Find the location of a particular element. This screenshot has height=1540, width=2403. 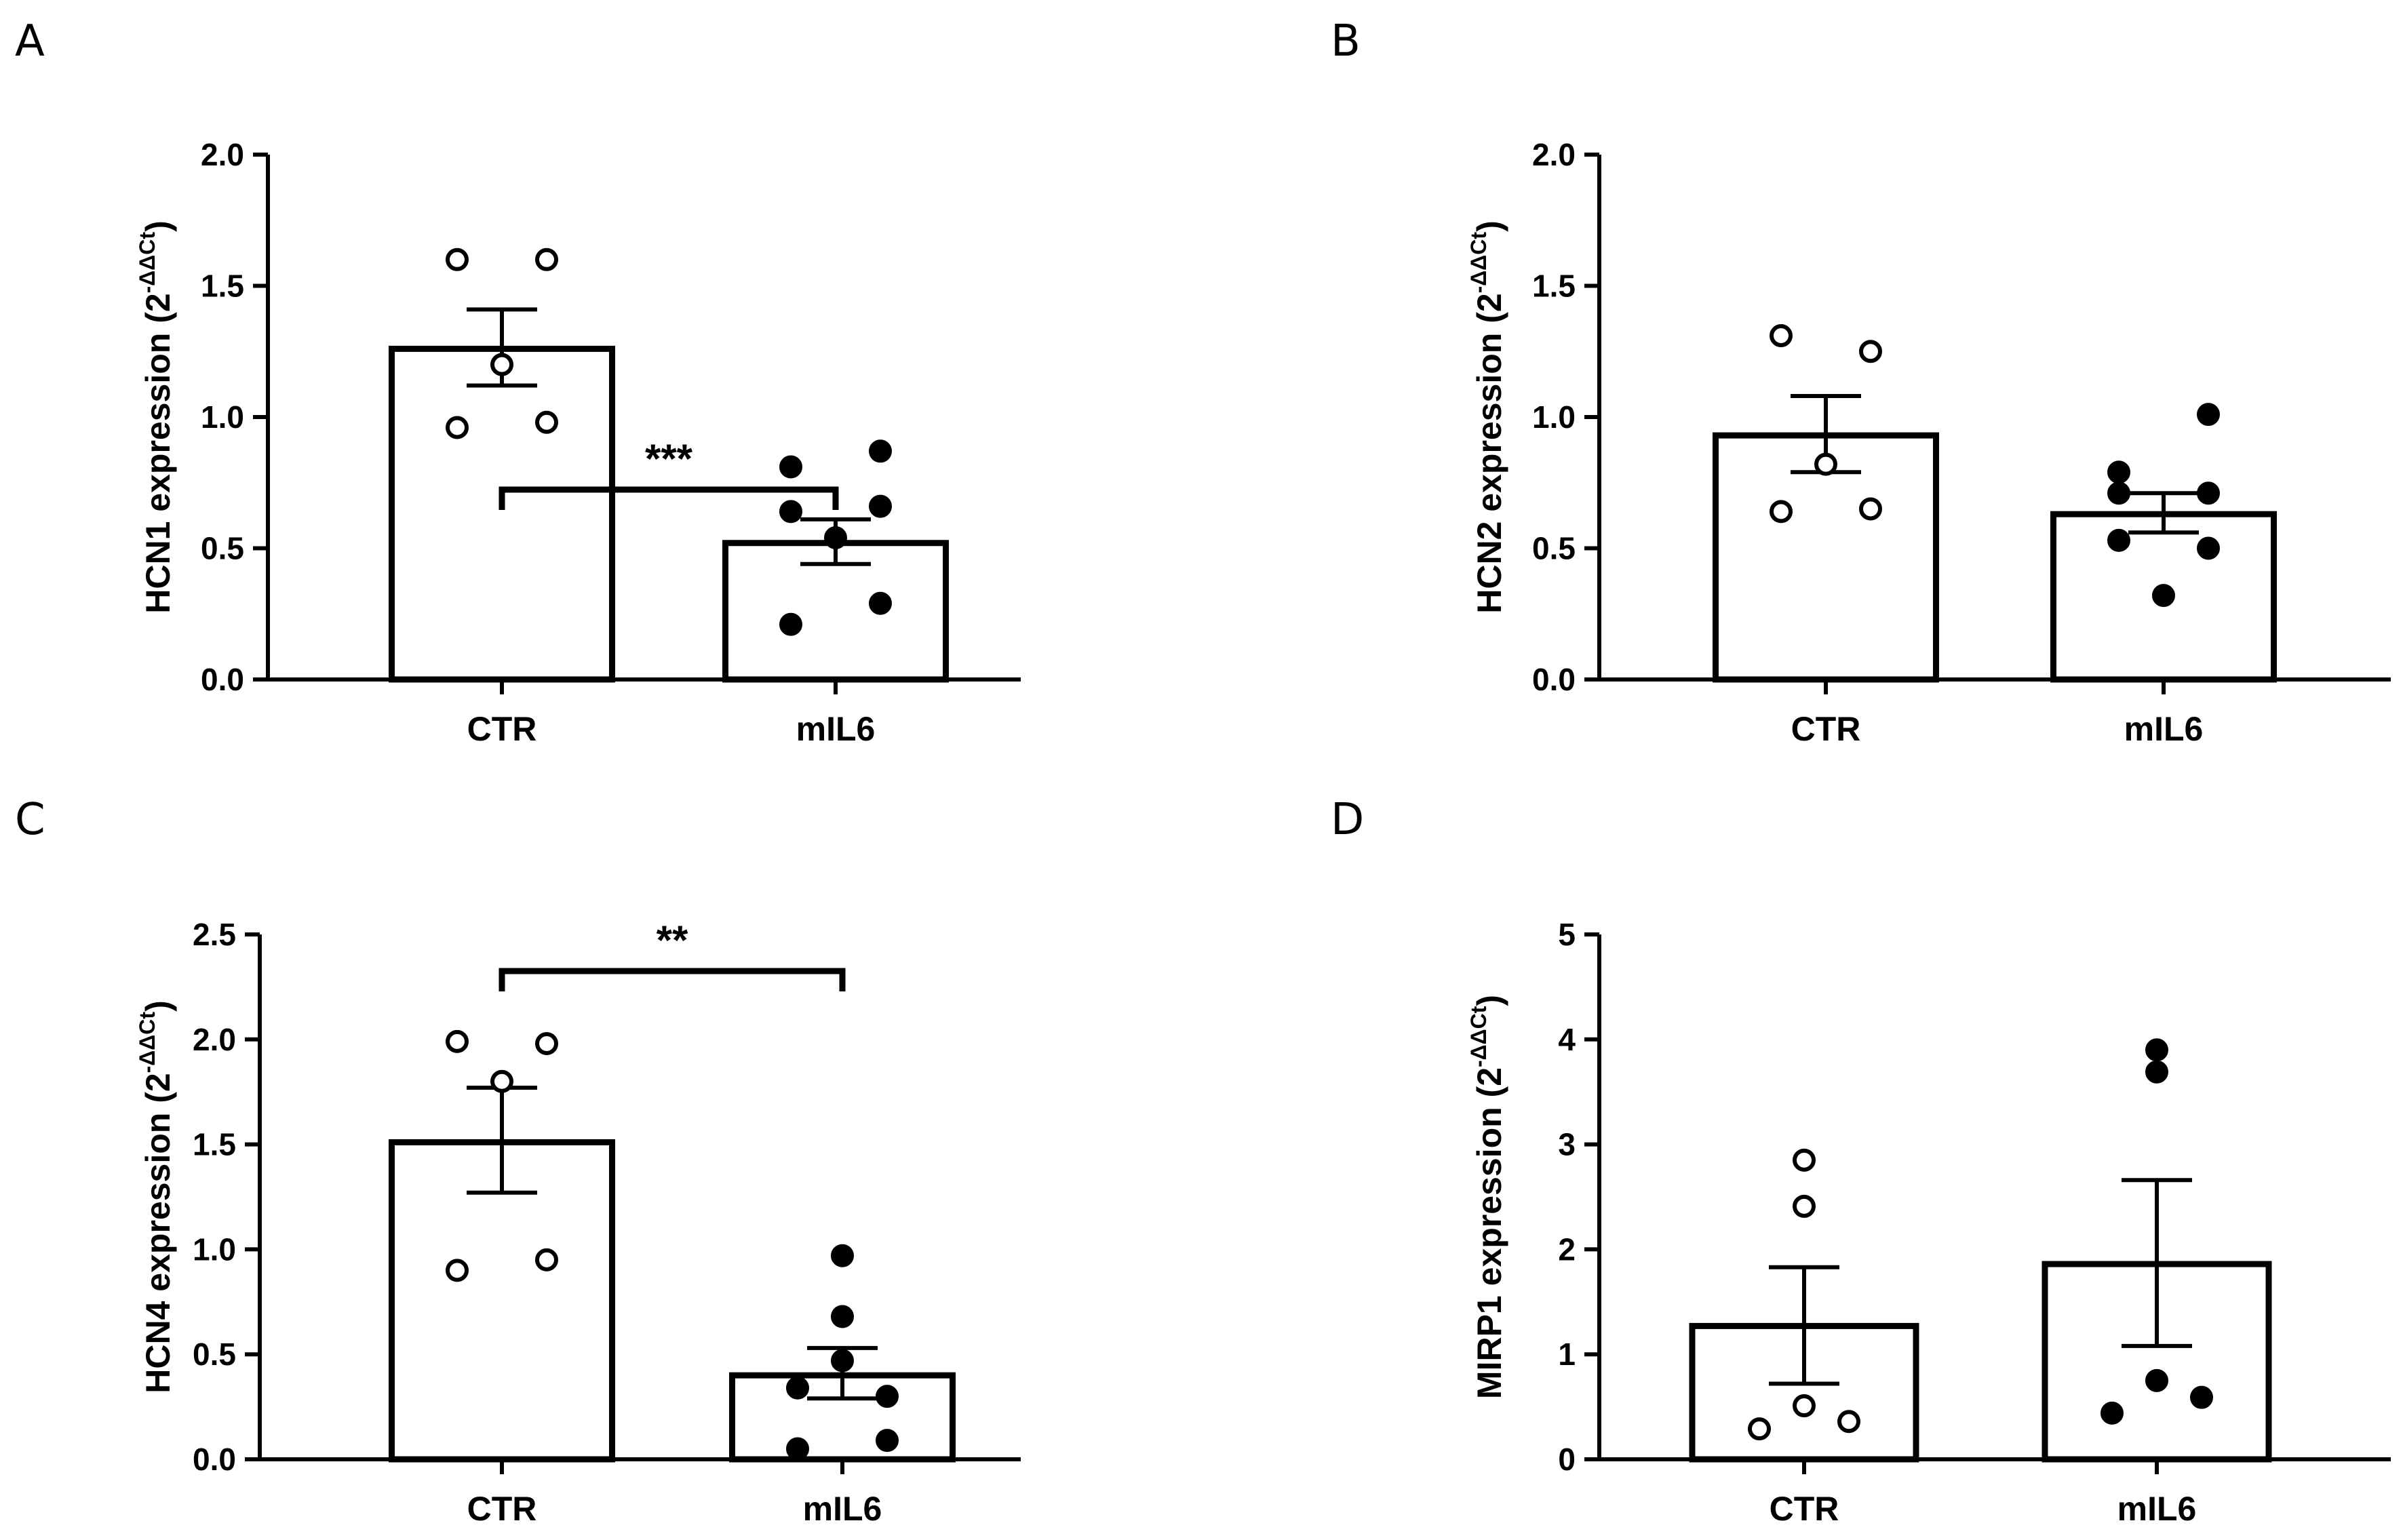

significance-label: ** is located at coordinates (672, 940).